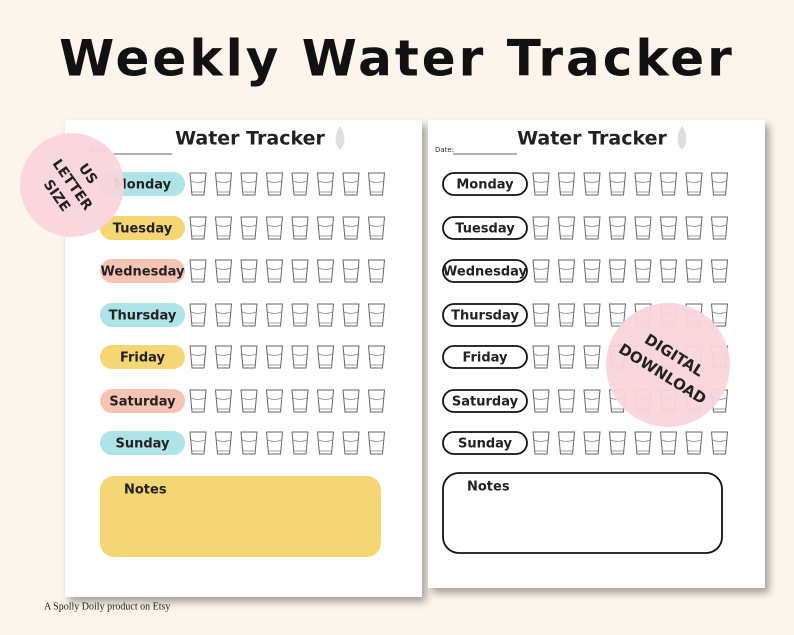 This screenshot has width=794, height=635. Describe the element at coordinates (485, 185) in the screenshot. I see `day-label: Monday` at that location.